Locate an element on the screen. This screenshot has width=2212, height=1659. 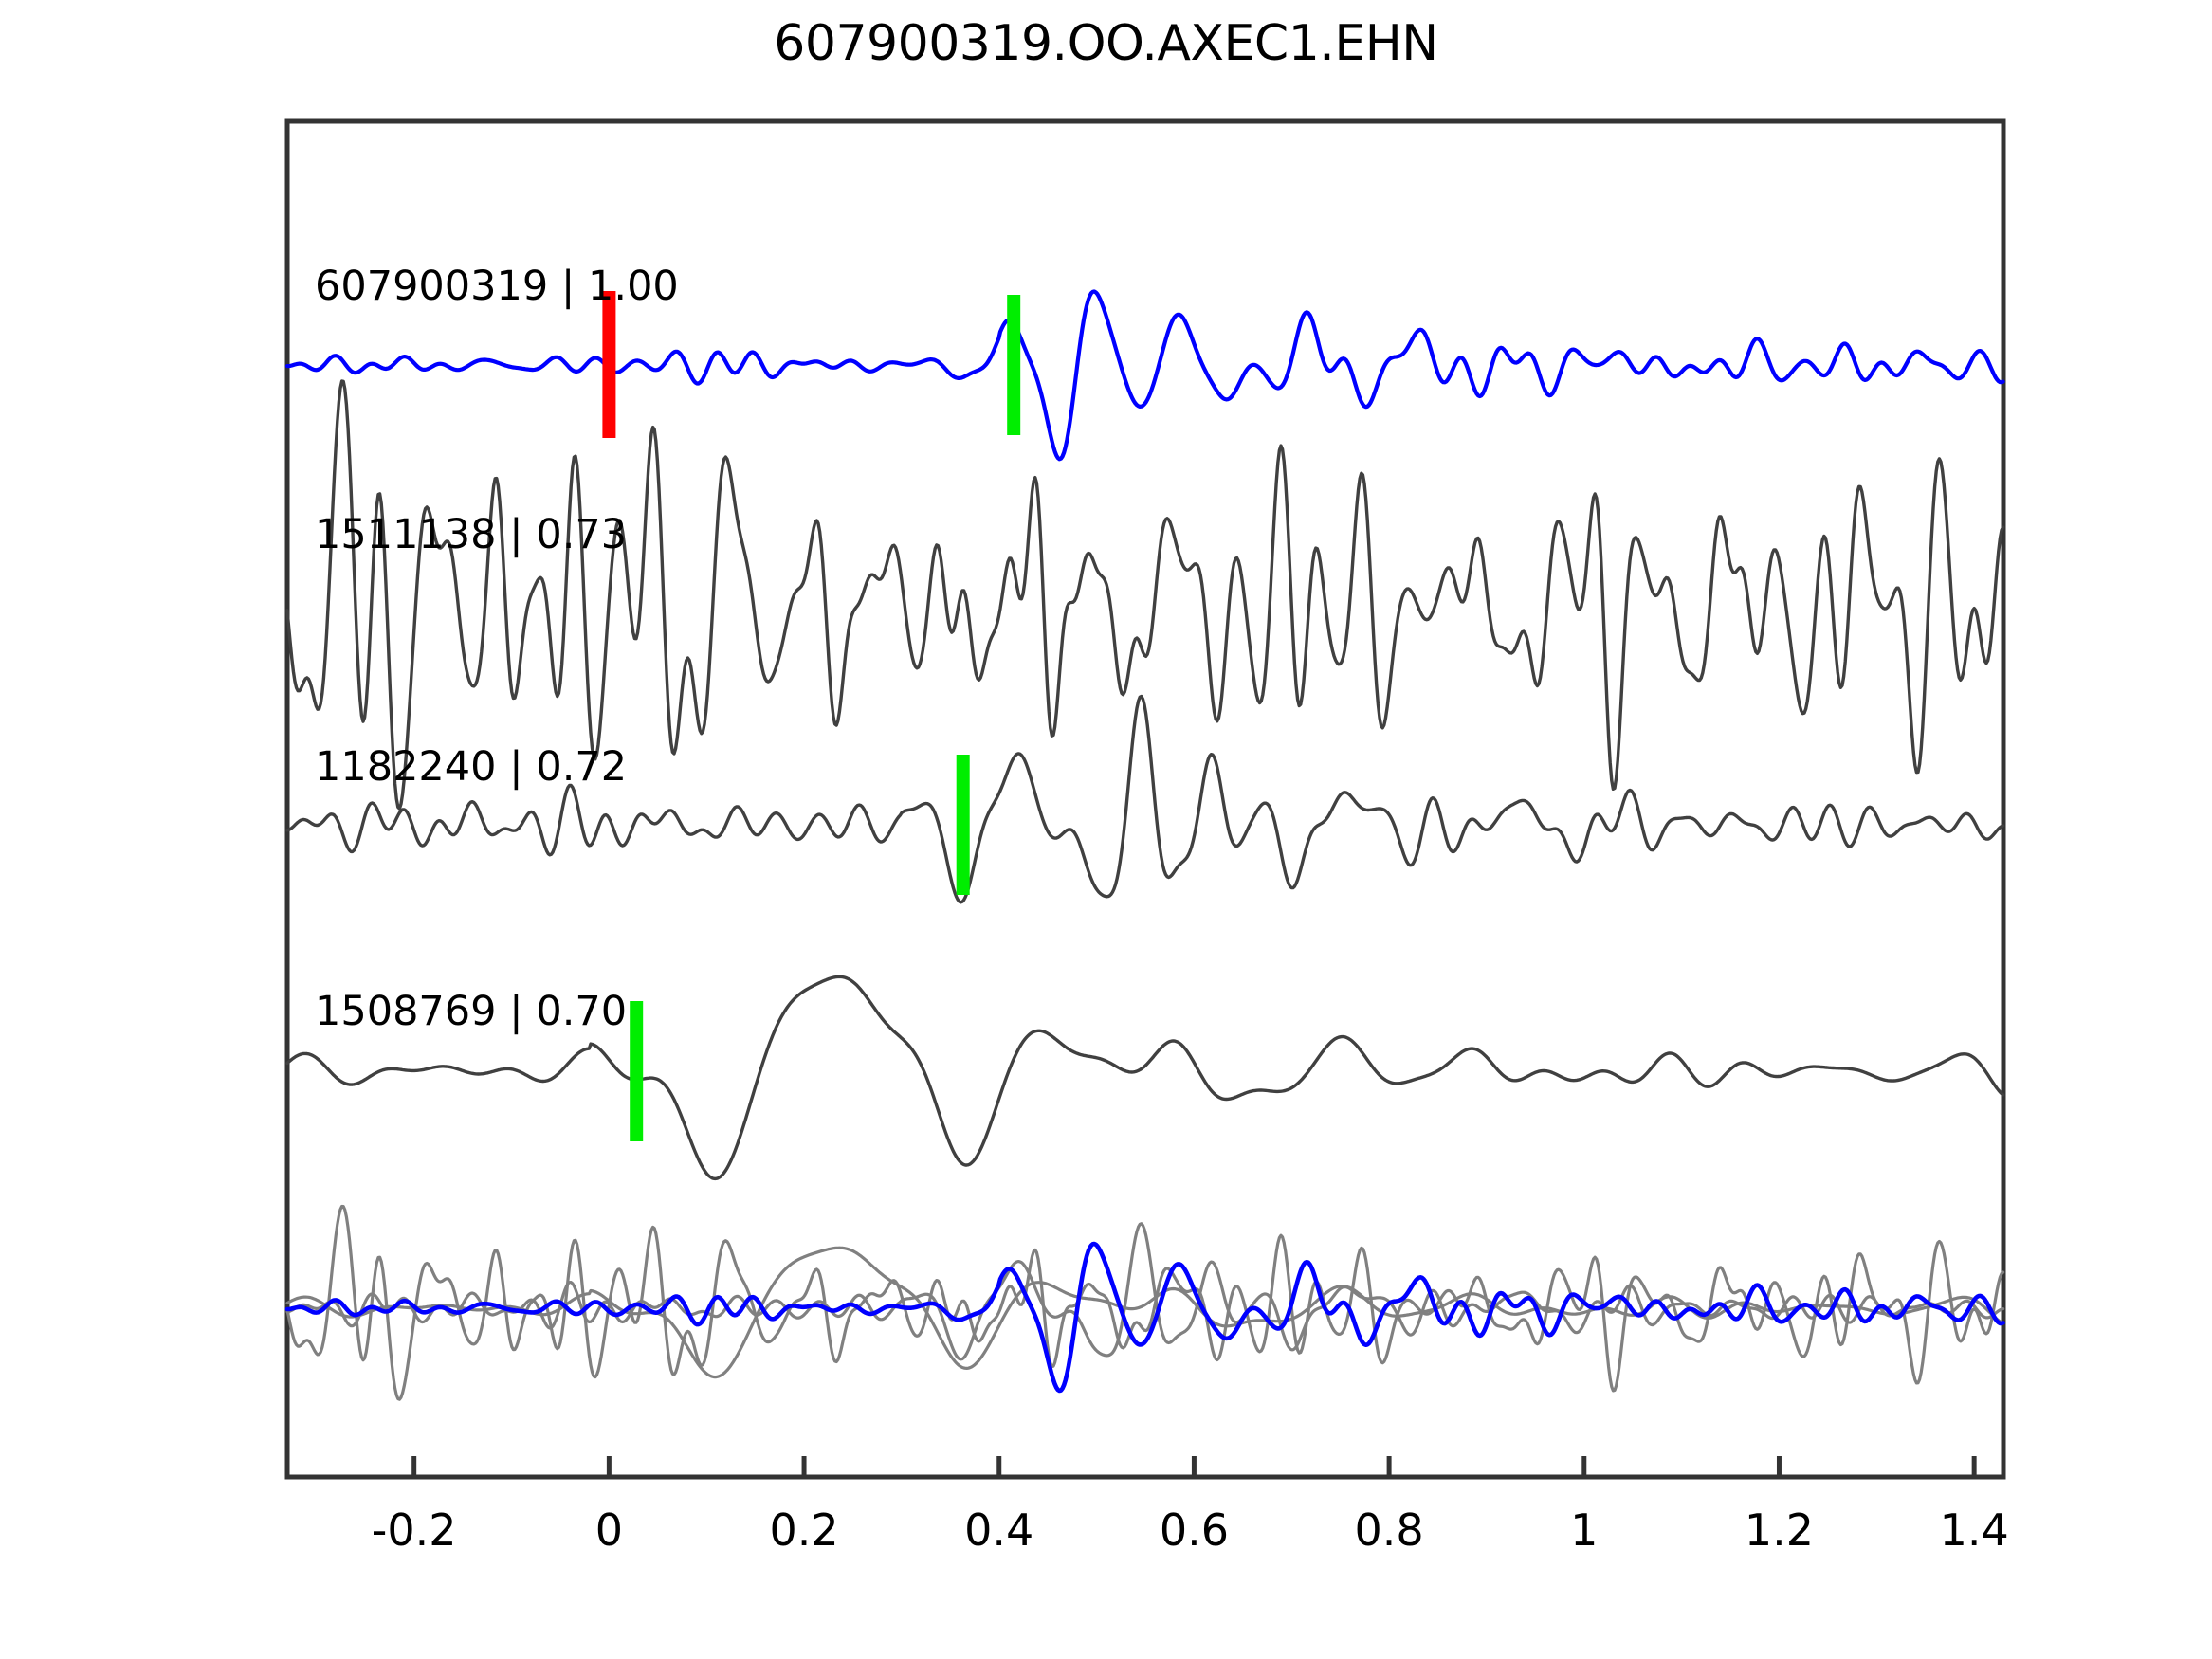
x-tick-label: 1.2 is located at coordinates (1779, 1530).